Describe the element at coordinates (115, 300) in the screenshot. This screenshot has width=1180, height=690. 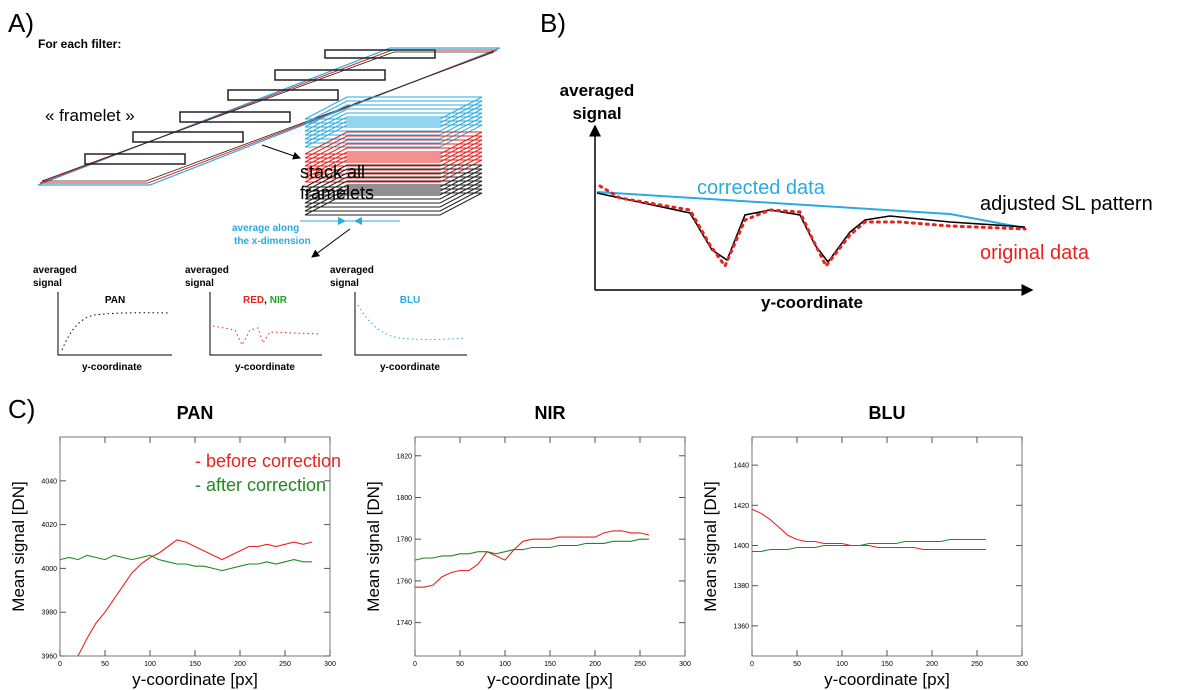
I see `mini-title: PAN` at that location.